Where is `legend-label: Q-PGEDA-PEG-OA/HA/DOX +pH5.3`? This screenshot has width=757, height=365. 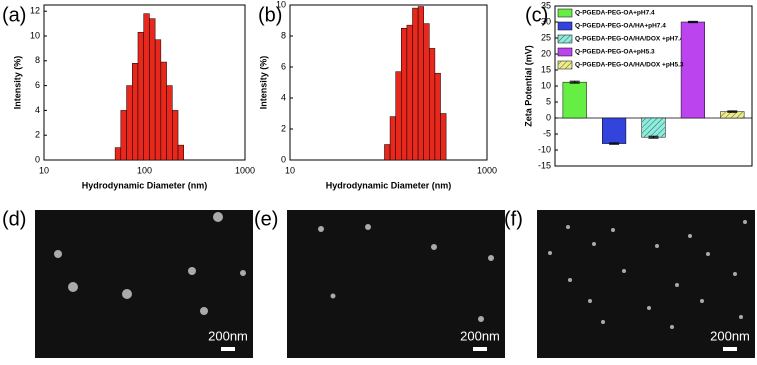
legend-label: Q-PGEDA-PEG-OA/HA/DOX +pH5.3 is located at coordinates (629, 65).